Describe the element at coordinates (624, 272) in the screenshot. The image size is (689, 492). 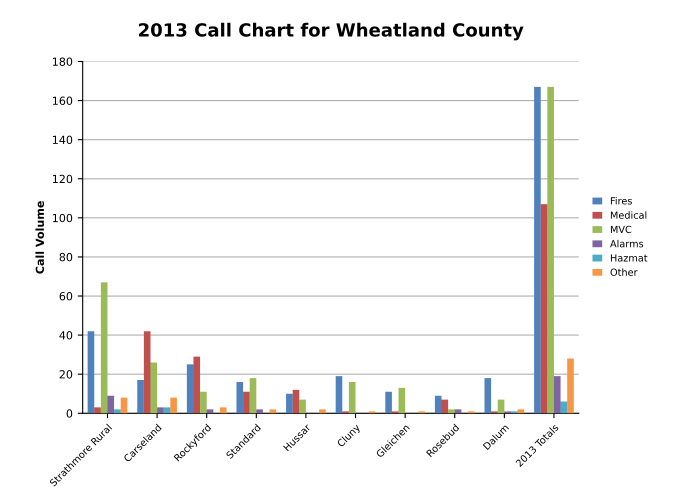
I see `legend-label: Other` at that location.